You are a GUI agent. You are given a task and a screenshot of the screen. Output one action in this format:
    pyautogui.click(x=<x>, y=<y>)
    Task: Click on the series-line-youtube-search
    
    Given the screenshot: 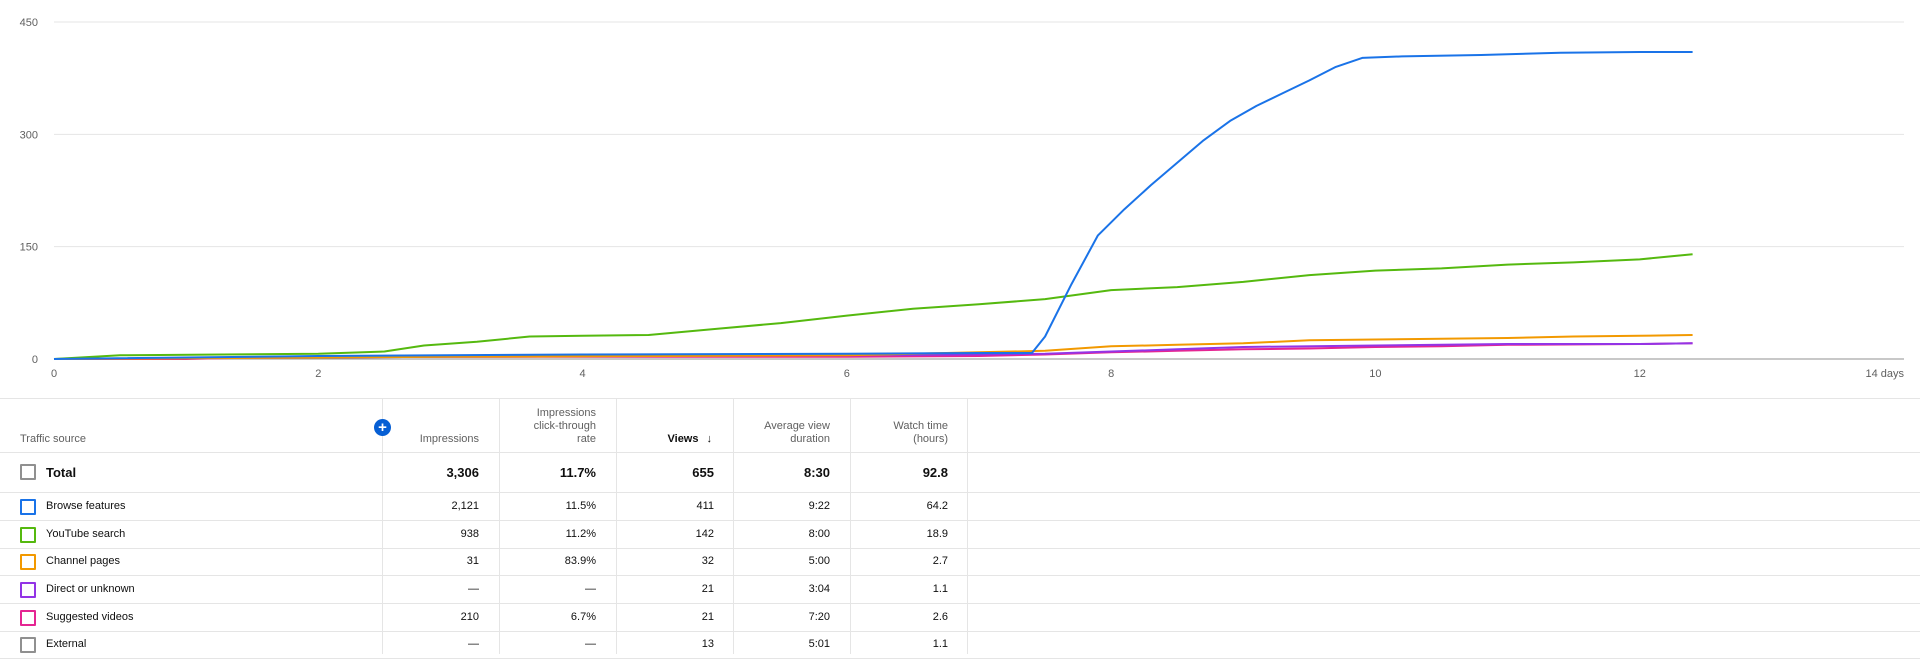 What is the action you would take?
    pyautogui.click(x=873, y=306)
    